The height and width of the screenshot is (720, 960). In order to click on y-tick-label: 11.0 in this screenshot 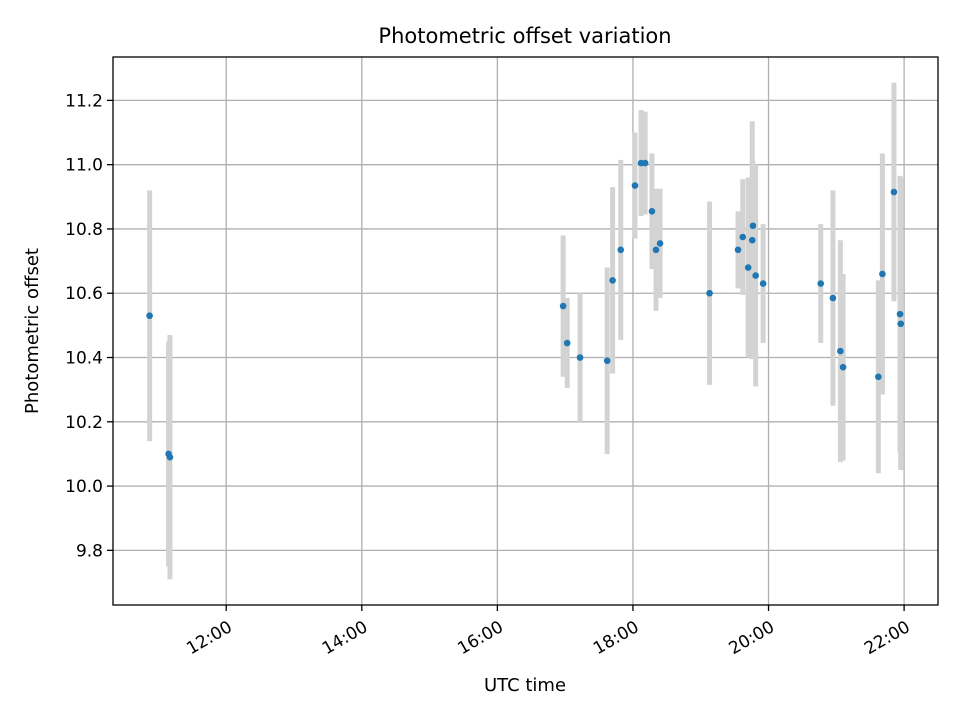, I will do `click(84, 166)`.